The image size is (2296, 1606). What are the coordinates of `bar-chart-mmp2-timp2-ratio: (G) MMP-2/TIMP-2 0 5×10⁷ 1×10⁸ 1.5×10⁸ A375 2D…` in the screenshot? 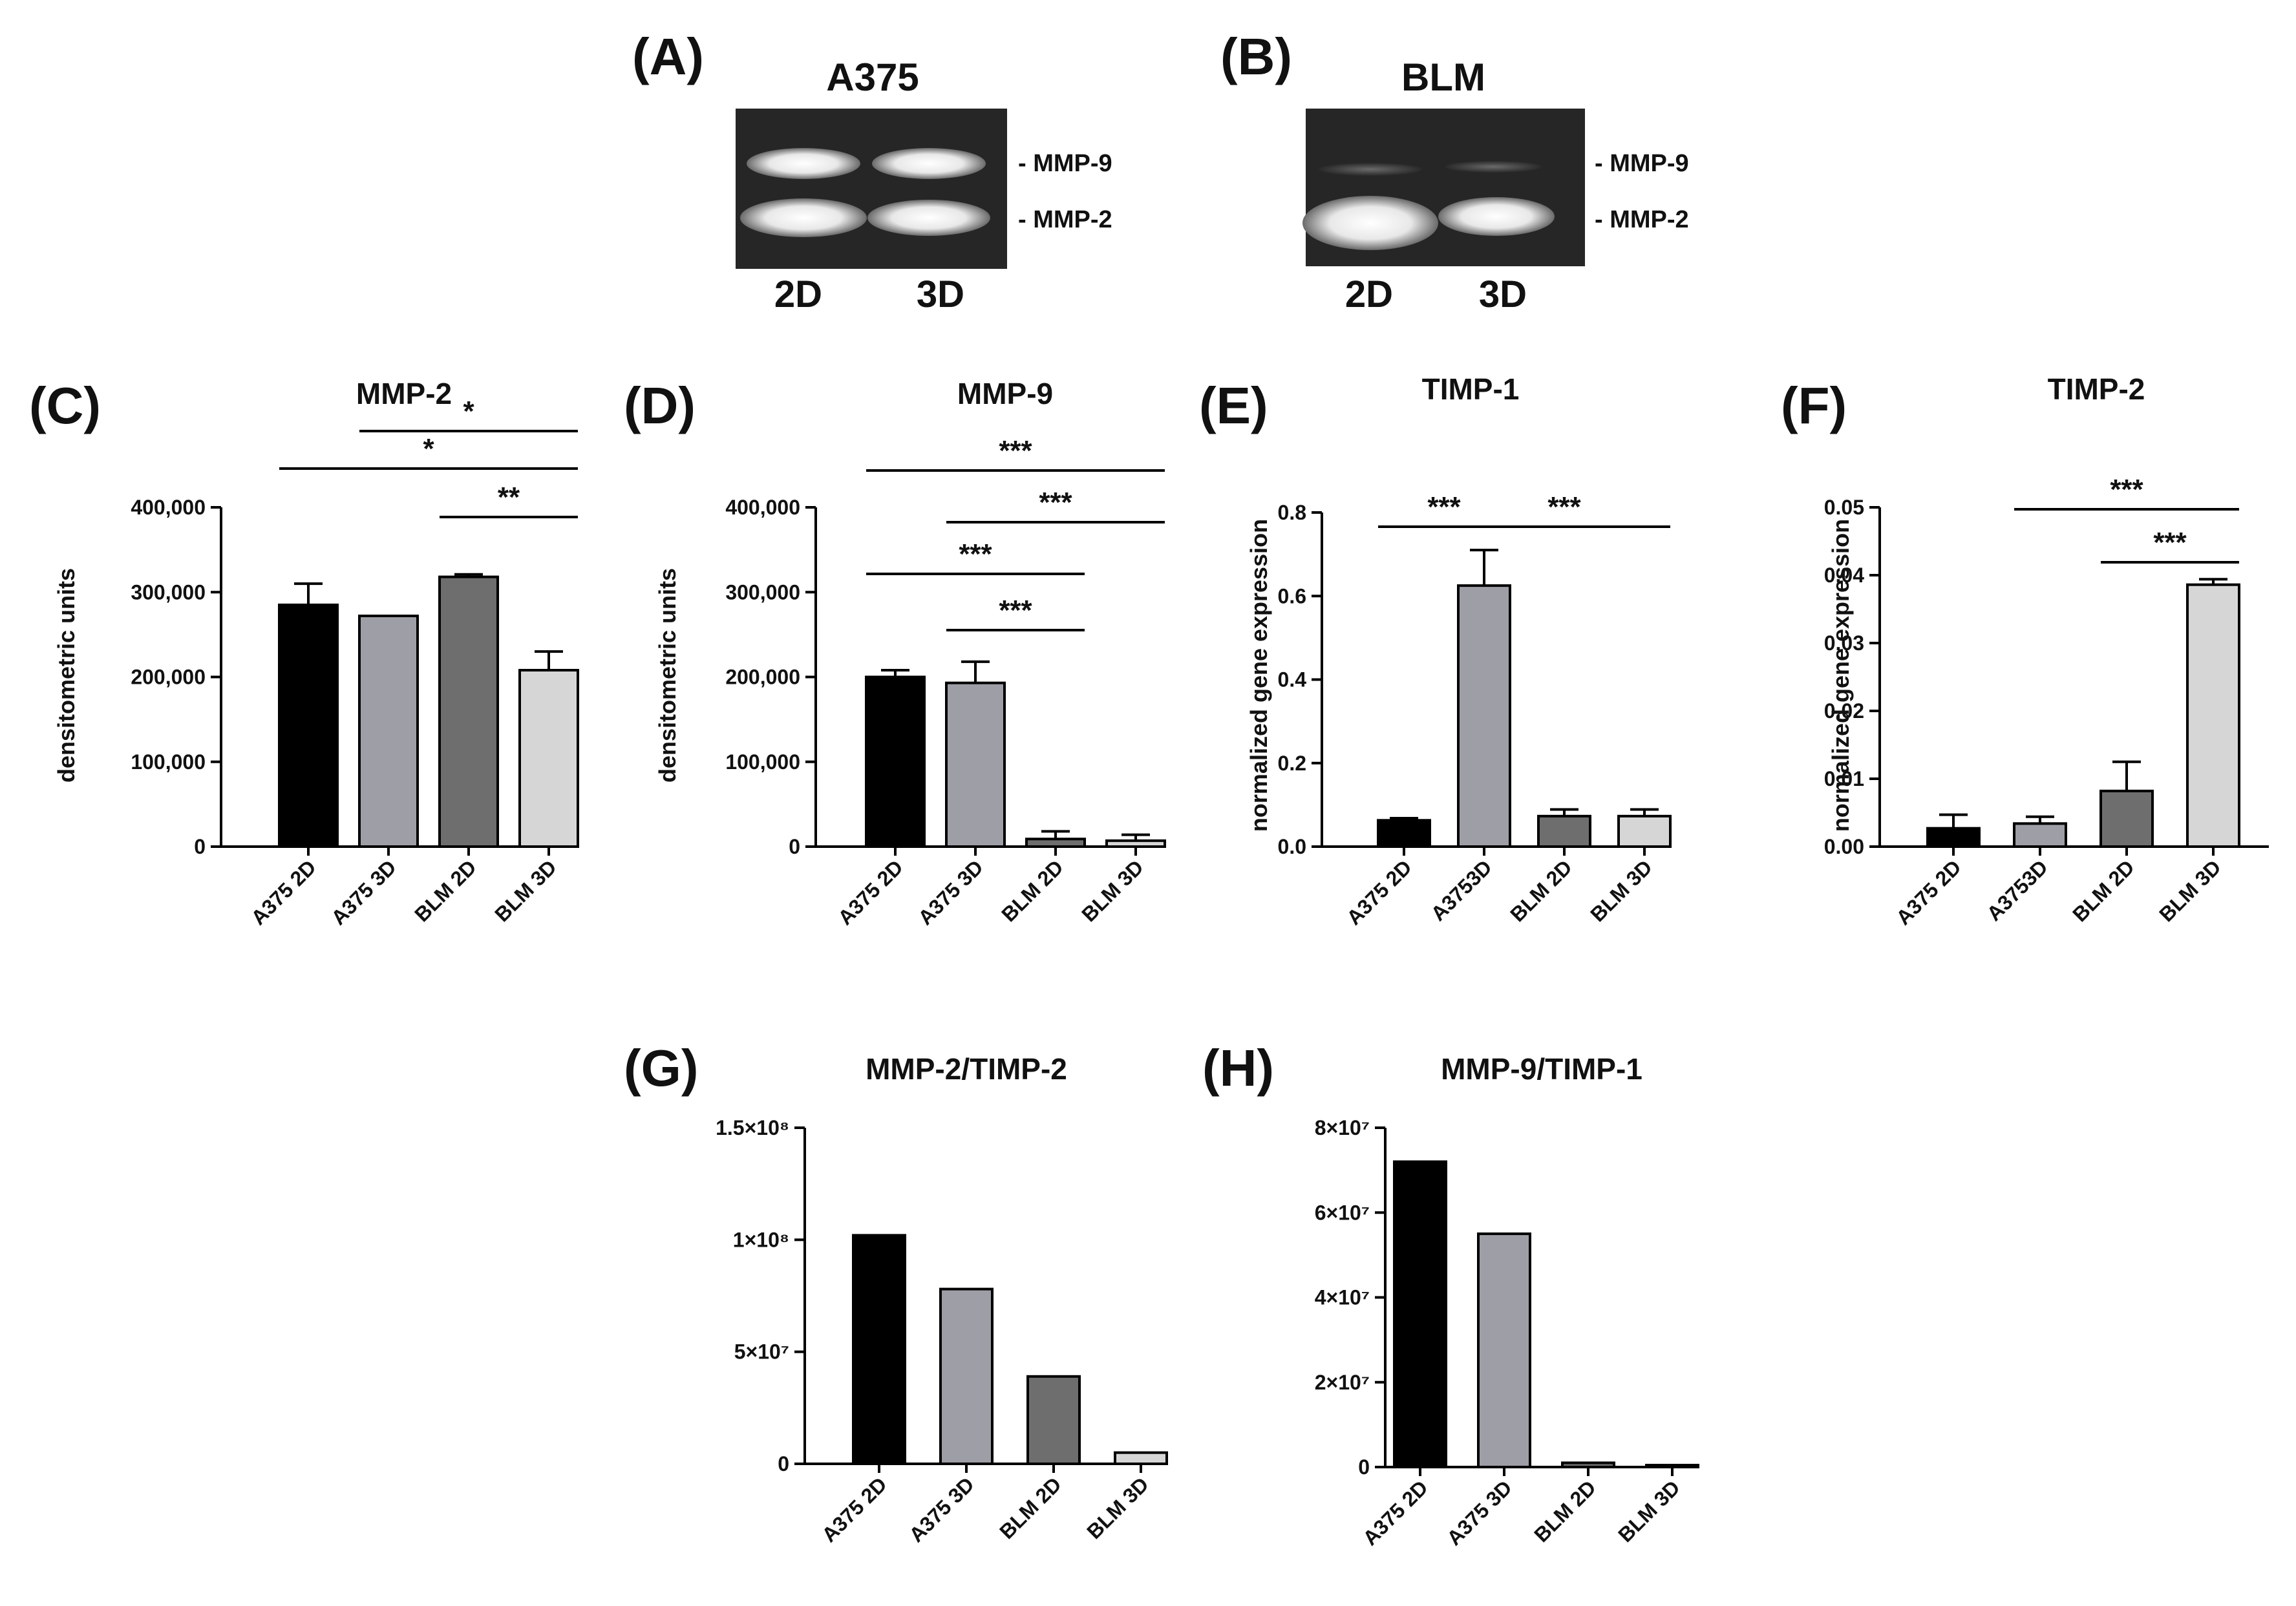 It's located at (896, 1293).